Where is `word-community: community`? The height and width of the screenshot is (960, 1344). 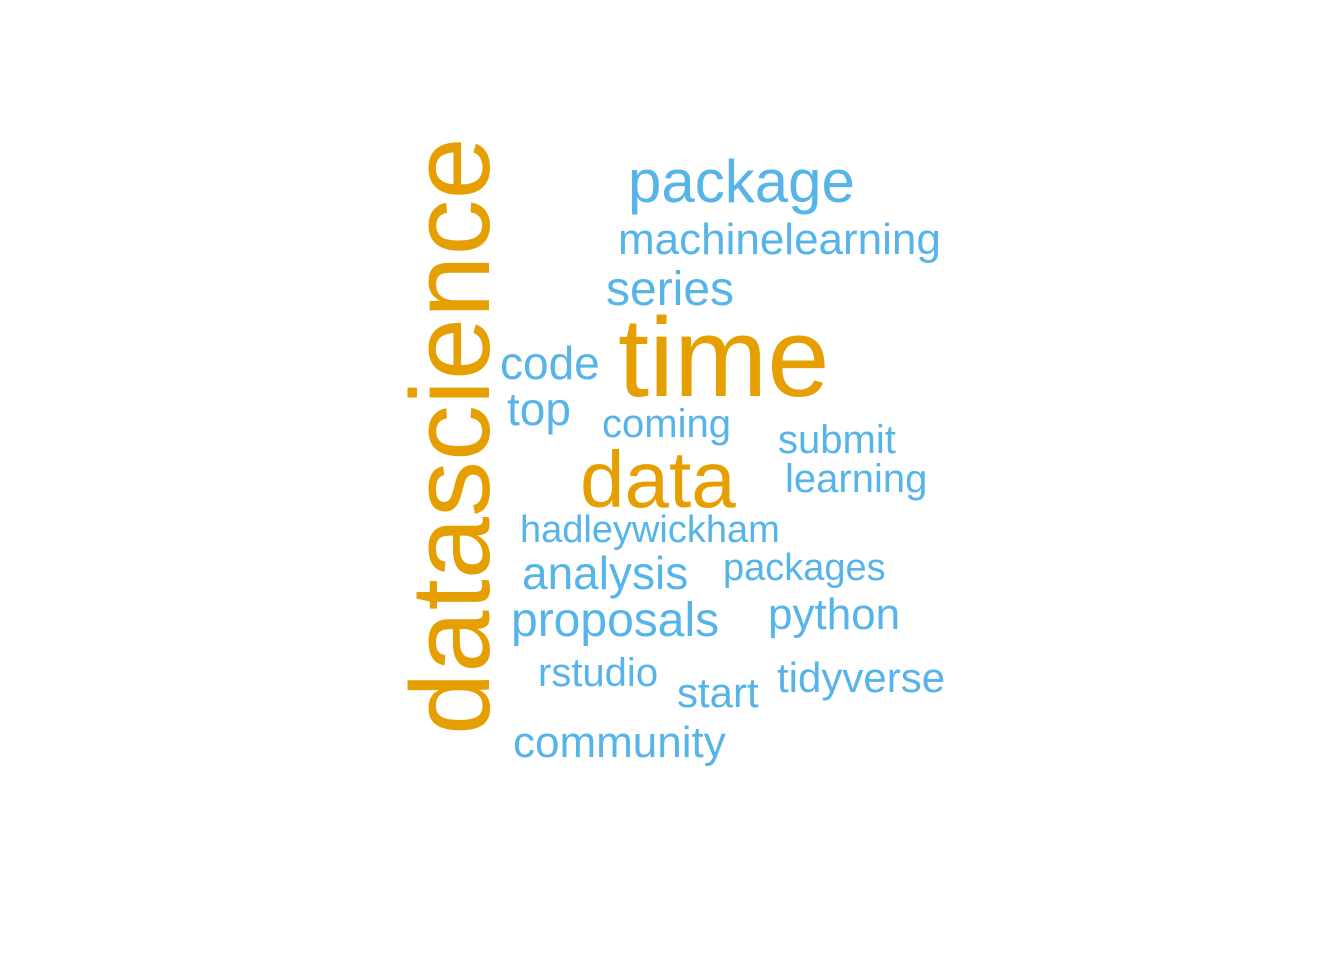 word-community: community is located at coordinates (619, 742).